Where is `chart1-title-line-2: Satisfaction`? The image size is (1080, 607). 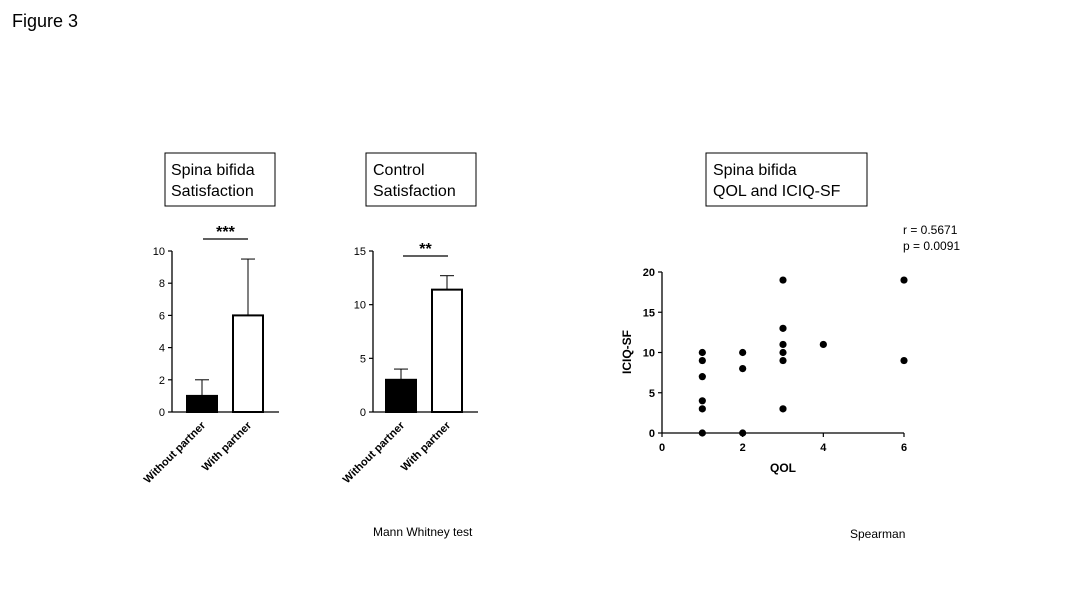
chart1-title-line-2: Satisfaction is located at coordinates (212, 191).